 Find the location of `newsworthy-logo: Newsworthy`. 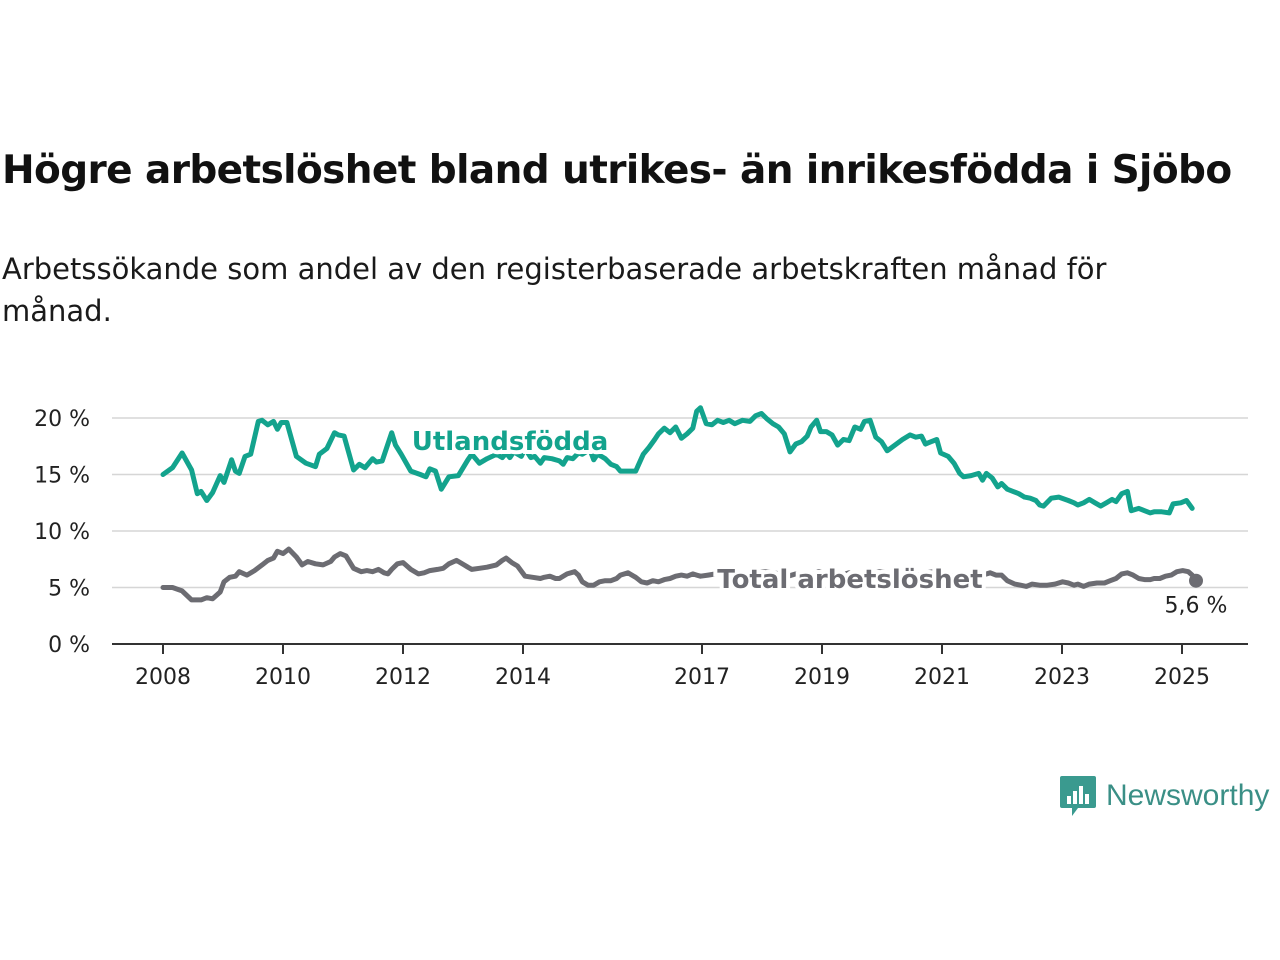

newsworthy-logo: Newsworthy is located at coordinates (1163, 796).